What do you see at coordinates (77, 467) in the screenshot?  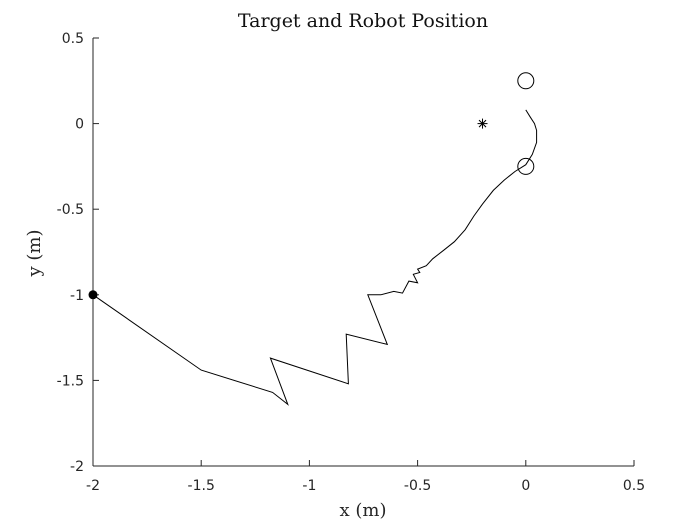 I see `y-tick-label: -2` at bounding box center [77, 467].